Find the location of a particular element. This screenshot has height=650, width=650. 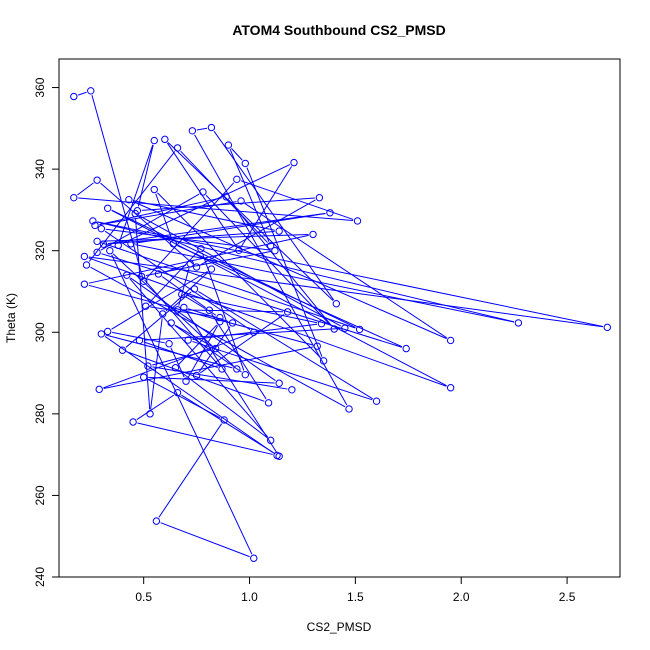

y-tick-label: 280 is located at coordinates (40, 414).